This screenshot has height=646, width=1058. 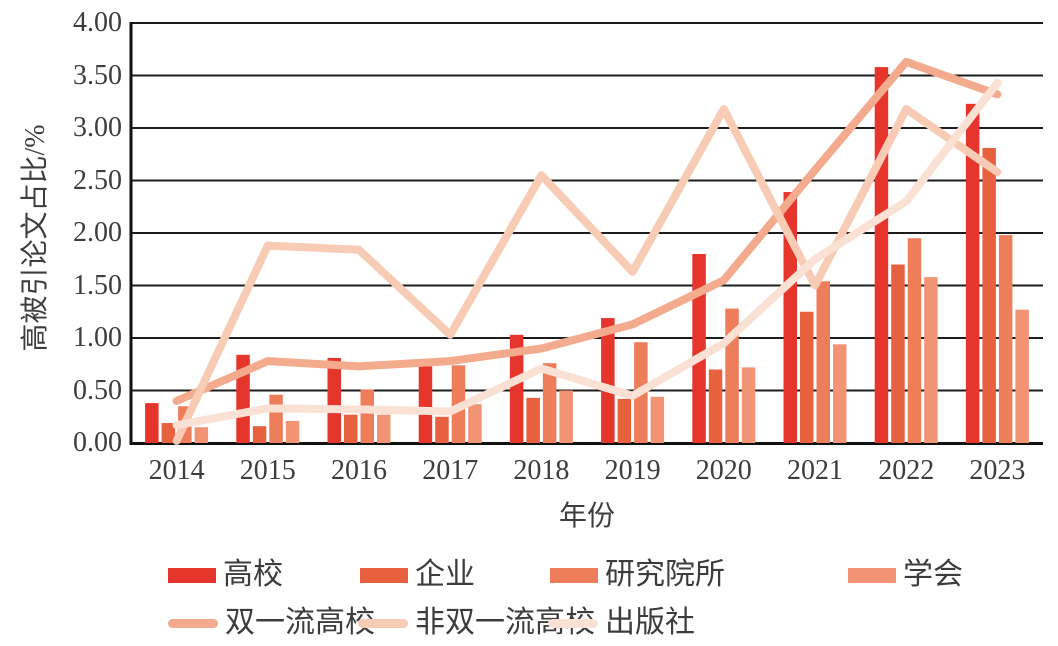 I want to click on legend-item-学会: 学会, so click(x=905, y=575).